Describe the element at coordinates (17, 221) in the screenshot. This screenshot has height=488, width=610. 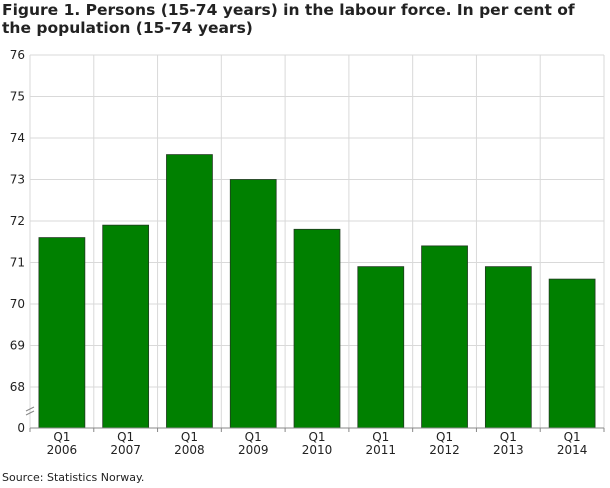
I see `y-tick-label: 72` at that location.